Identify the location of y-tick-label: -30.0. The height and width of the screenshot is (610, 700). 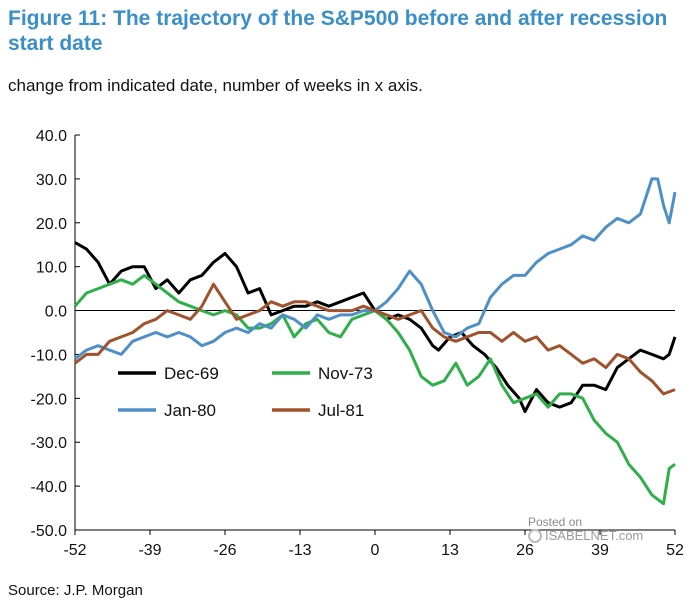
(49, 443).